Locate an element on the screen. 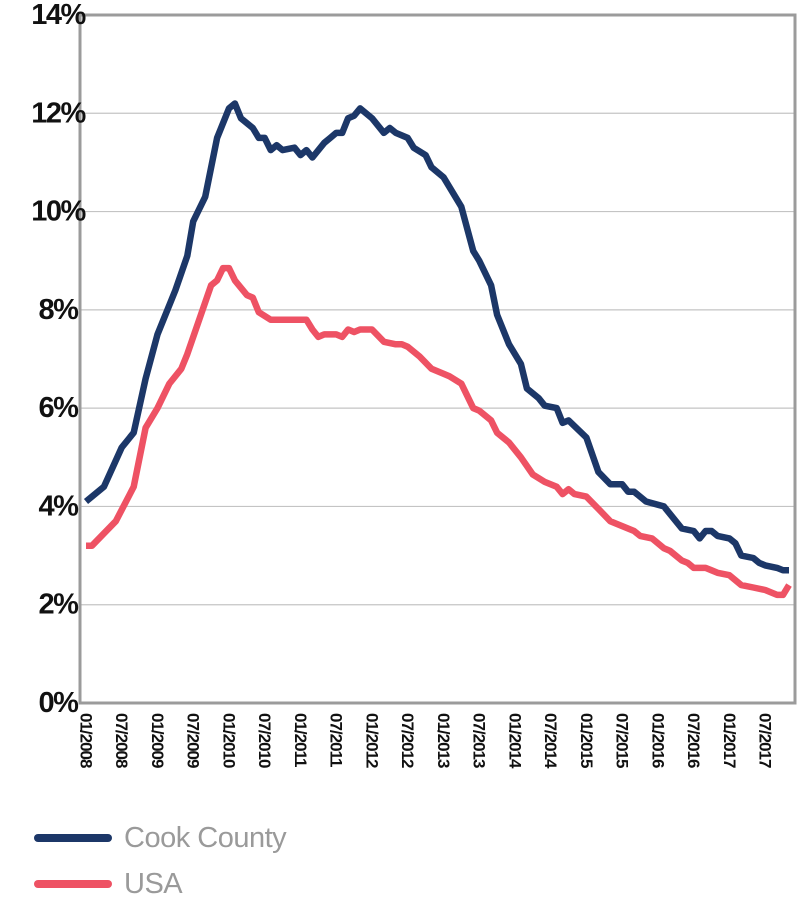  x-tick-label: 07/2014 is located at coordinates (550, 741).